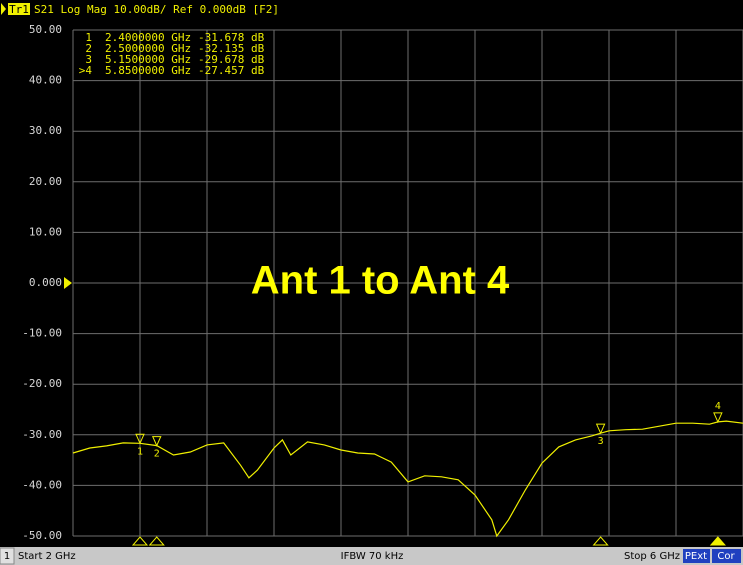 Image resolution: width=743 pixels, height=565 pixels. I want to click on marker-freq: 5.8500000 GHz, so click(148, 70).